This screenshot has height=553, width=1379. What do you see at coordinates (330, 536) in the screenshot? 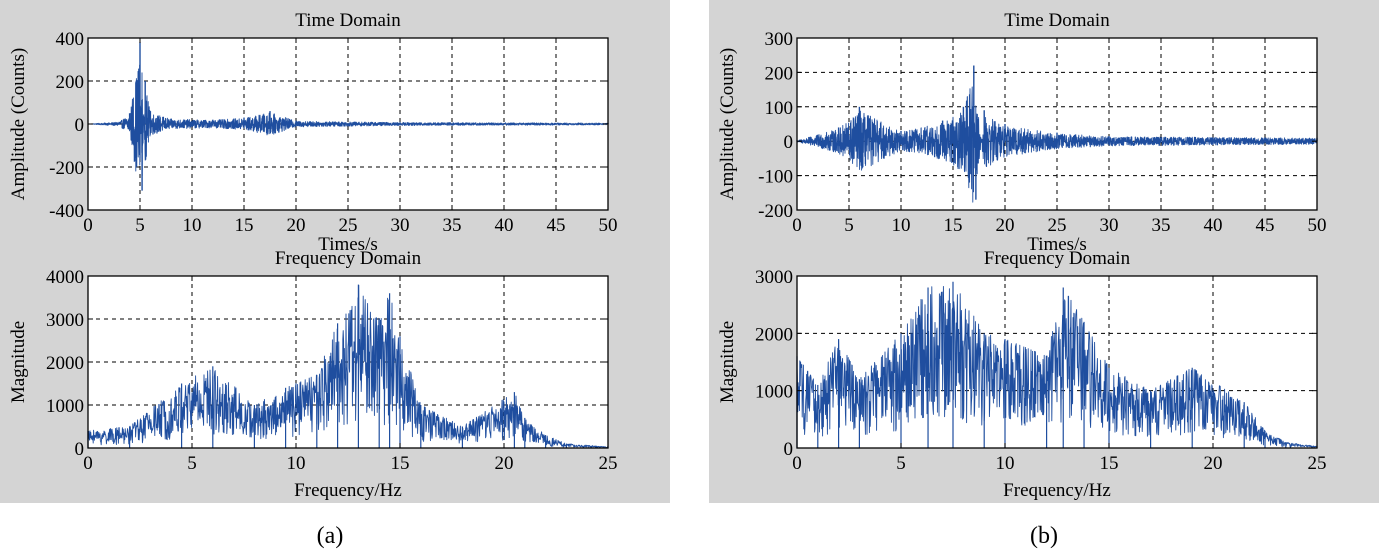
I see `caption-a: (a)` at bounding box center [330, 536].